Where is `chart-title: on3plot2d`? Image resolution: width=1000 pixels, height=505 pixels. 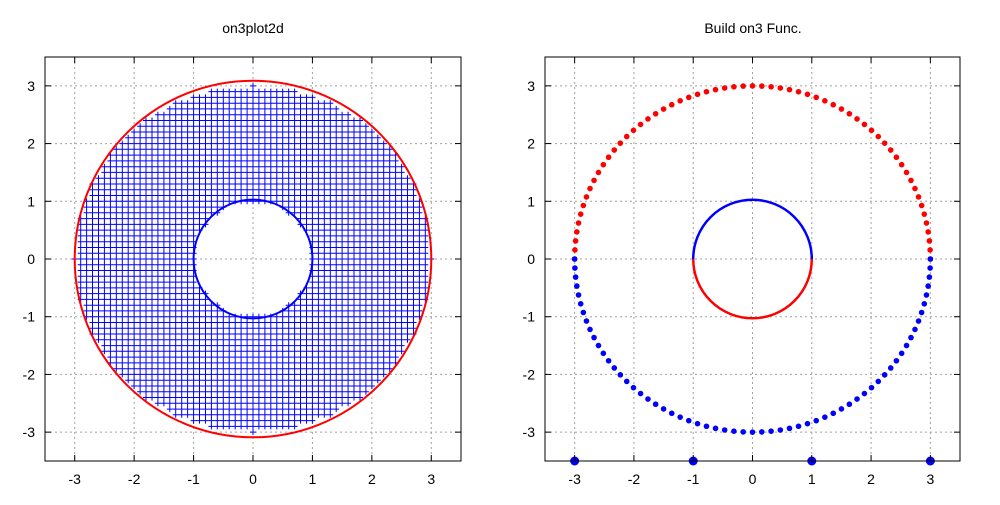
chart-title: on3plot2d is located at coordinates (253, 28).